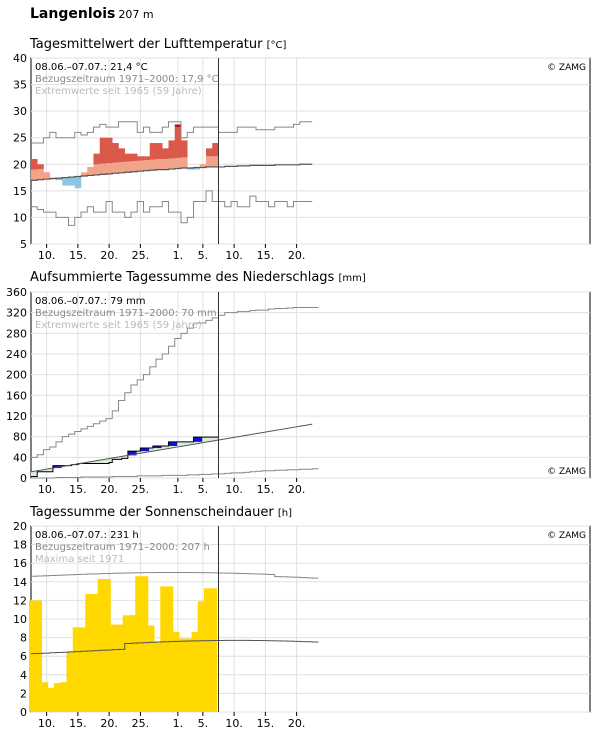 Image resolution: width=596 pixels, height=729 pixels. I want to click on sun-xtick-label: 25., so click(141, 723).